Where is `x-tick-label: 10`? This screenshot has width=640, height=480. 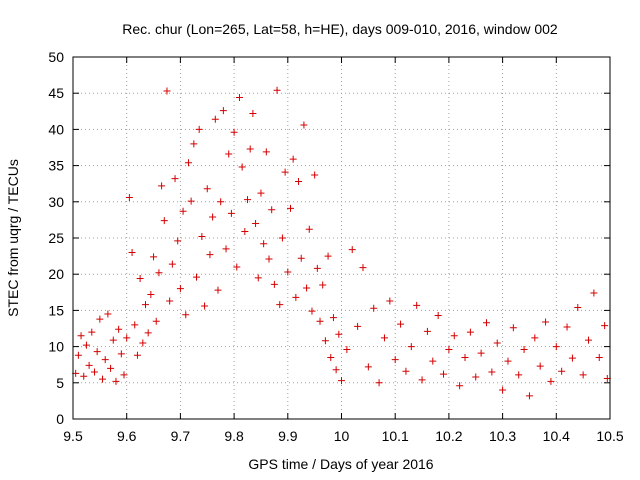
x-tick-label: 10 is located at coordinates (342, 436).